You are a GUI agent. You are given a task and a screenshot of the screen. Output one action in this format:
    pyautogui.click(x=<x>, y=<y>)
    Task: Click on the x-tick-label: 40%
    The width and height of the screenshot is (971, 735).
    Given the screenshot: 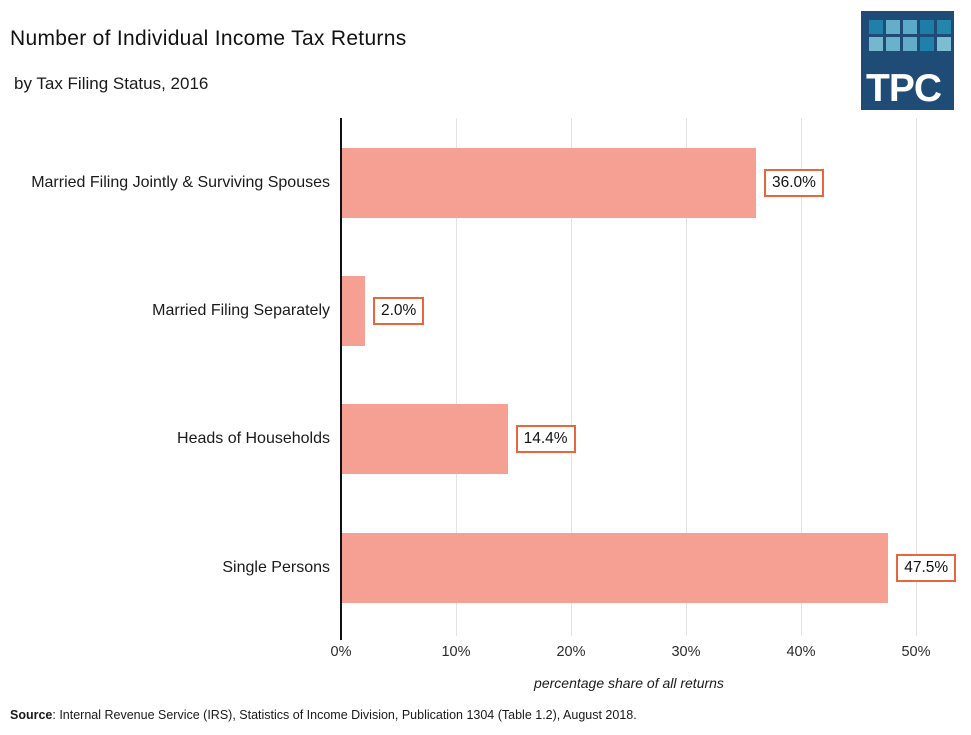 What is the action you would take?
    pyautogui.click(x=801, y=652)
    